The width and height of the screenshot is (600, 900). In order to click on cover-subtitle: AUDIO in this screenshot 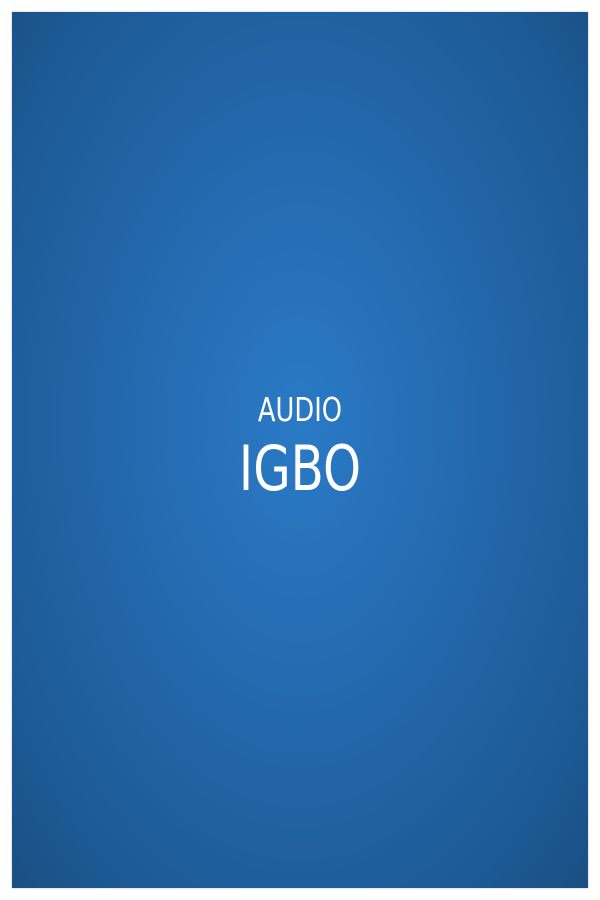, I will do `click(300, 409)`.